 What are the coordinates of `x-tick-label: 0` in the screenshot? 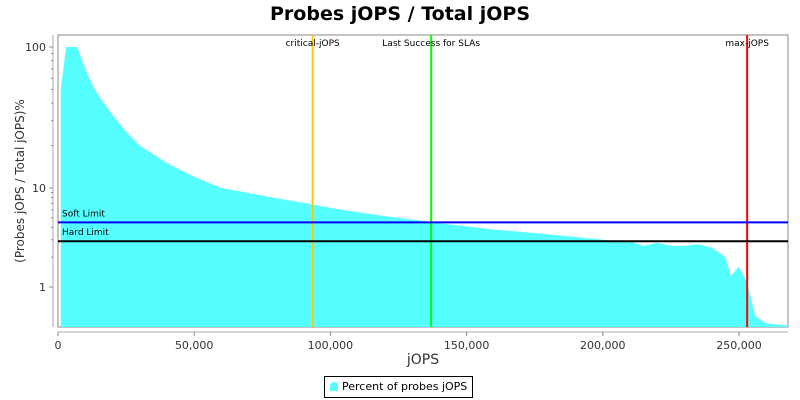 It's located at (58, 345).